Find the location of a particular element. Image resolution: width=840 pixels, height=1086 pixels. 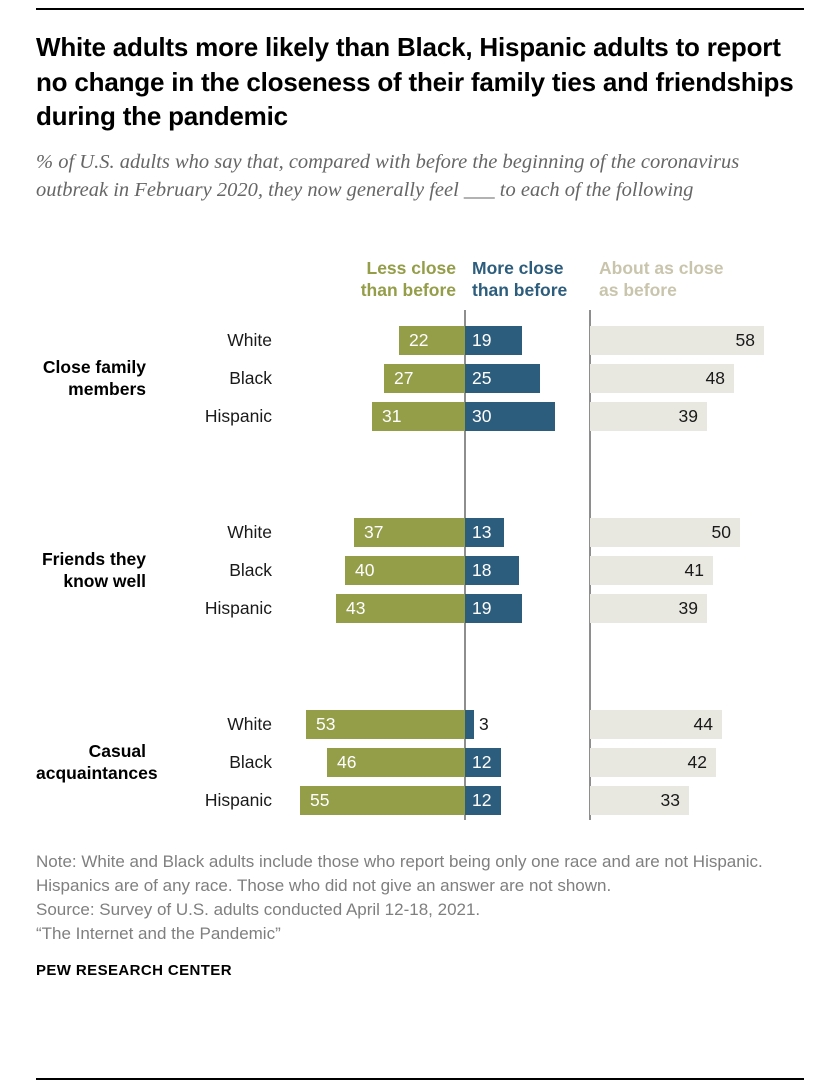

about-same-zone: 39 is located at coordinates (697, 609).